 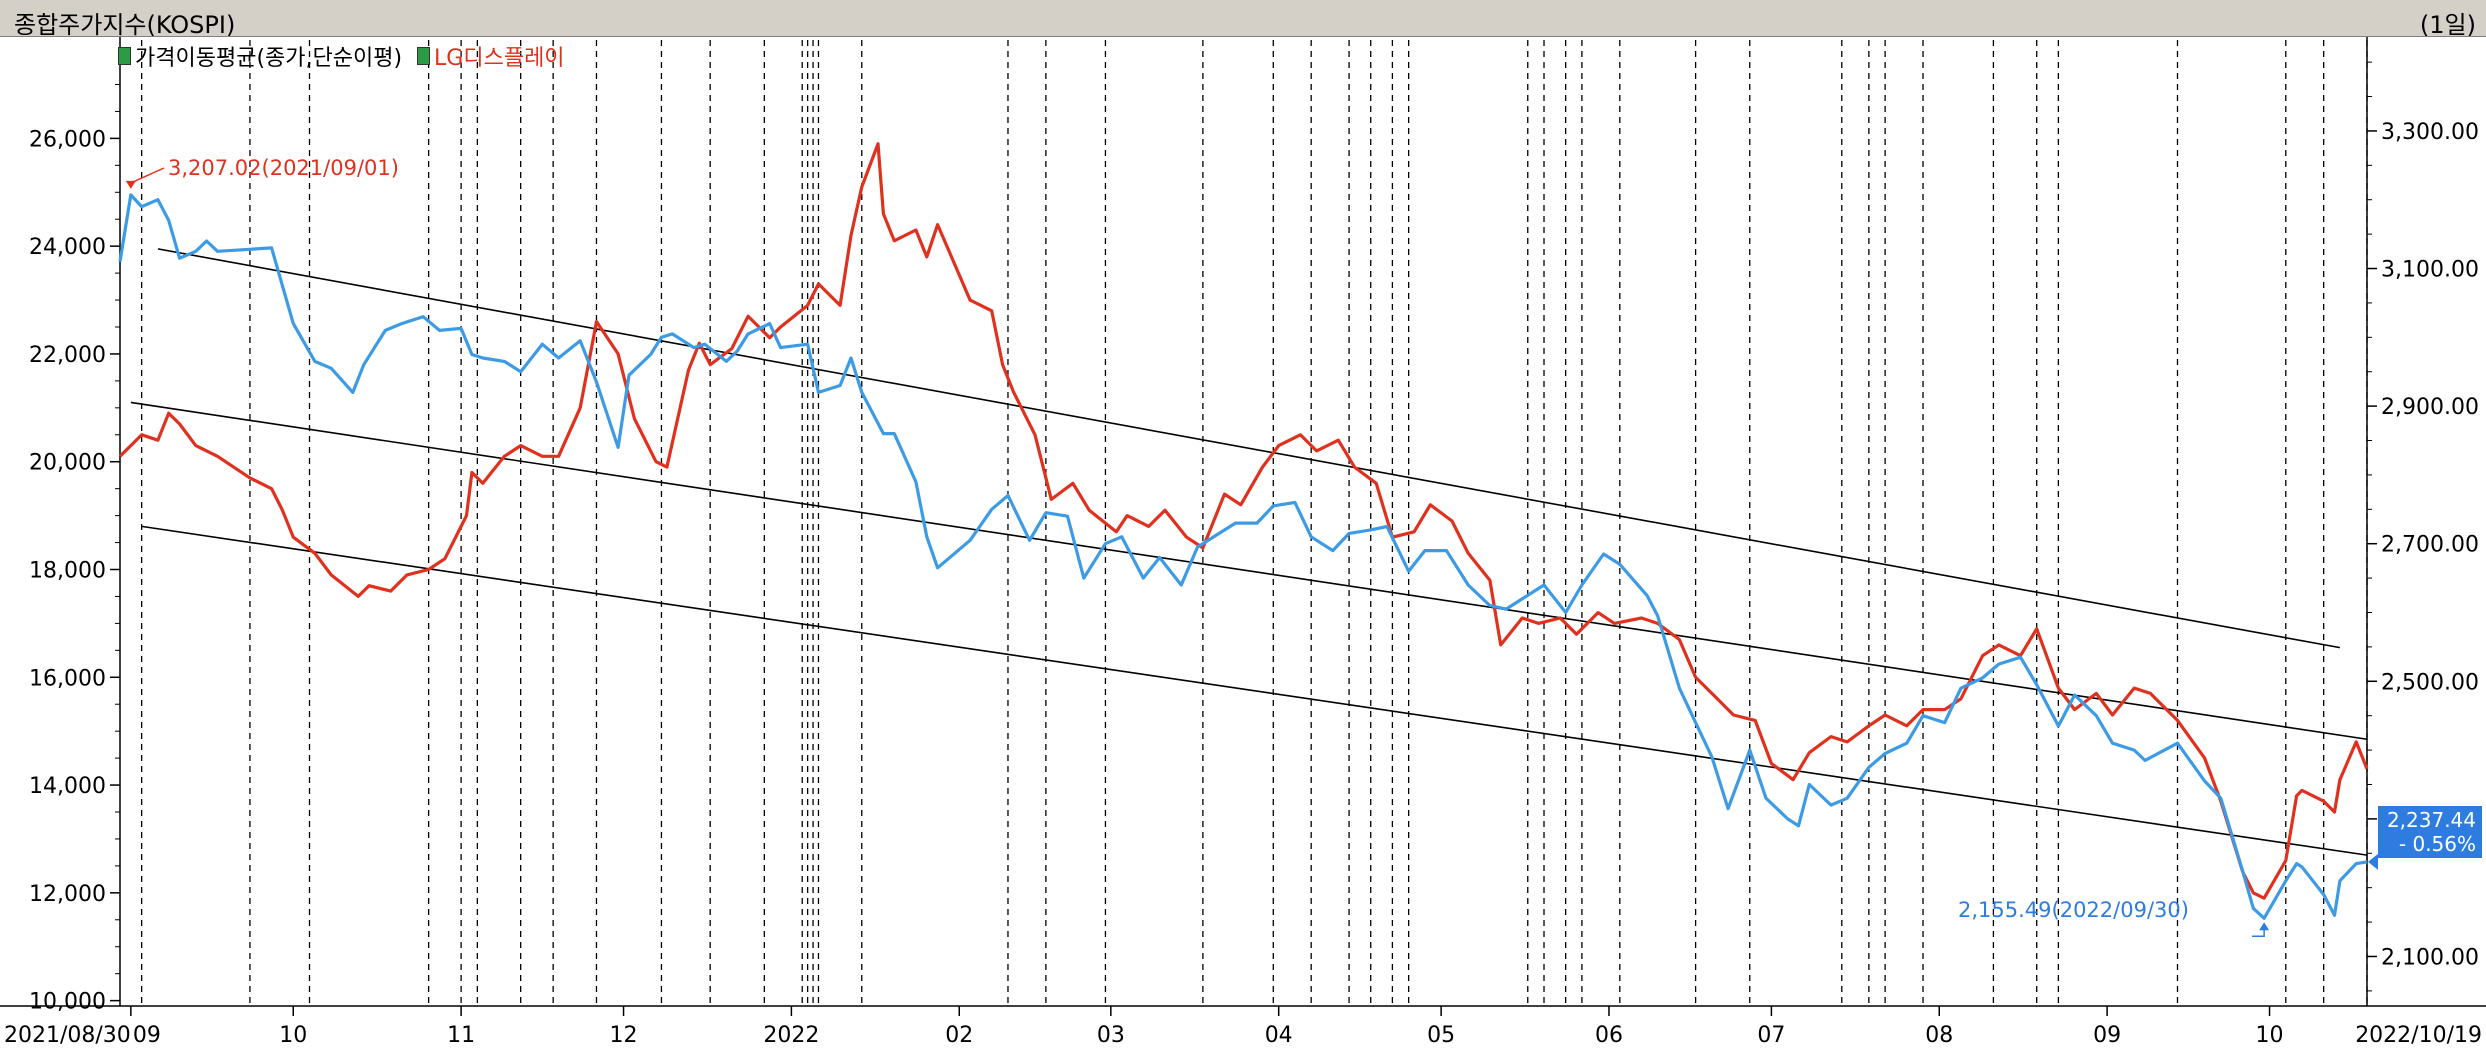 I want to click on current-value-badge: 2,237.44 - 0.56%, so click(x=2430, y=832).